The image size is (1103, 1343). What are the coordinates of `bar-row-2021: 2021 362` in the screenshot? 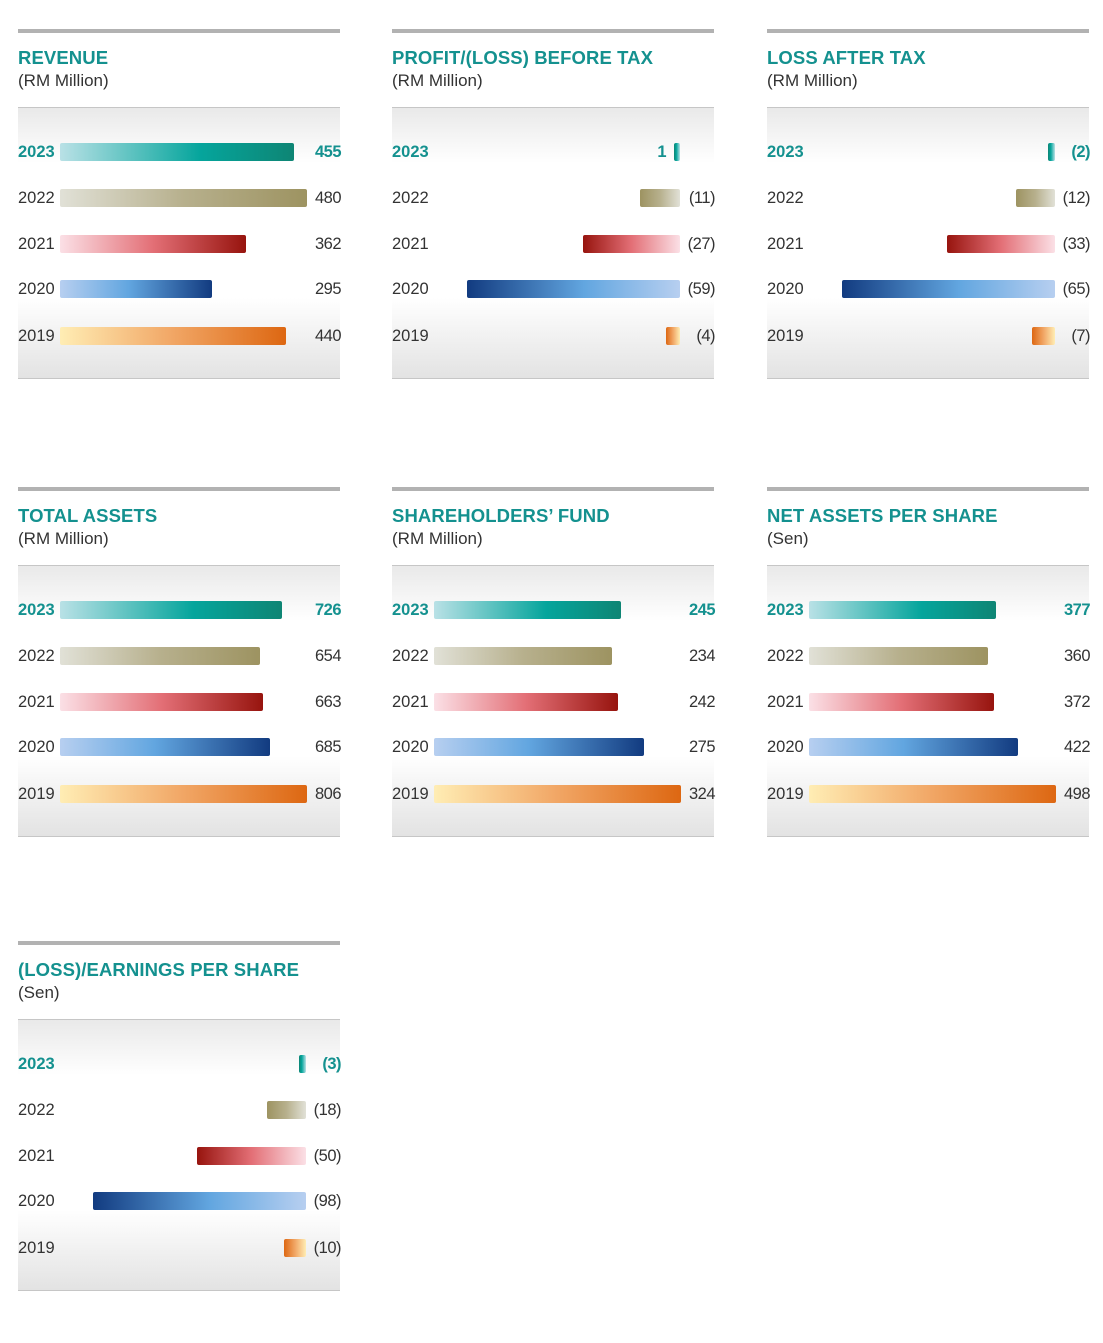 It's located at (180, 244).